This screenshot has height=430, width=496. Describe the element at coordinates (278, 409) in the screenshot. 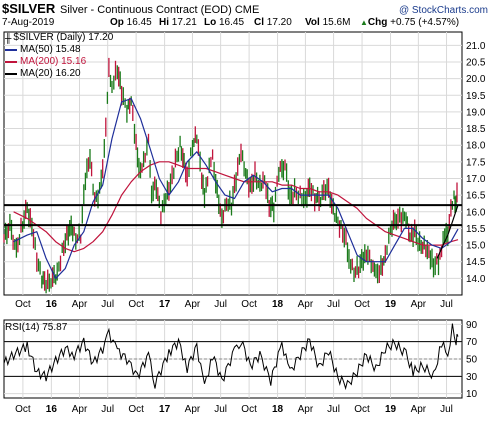

I see `rsi-x-tick-label: 18` at that location.